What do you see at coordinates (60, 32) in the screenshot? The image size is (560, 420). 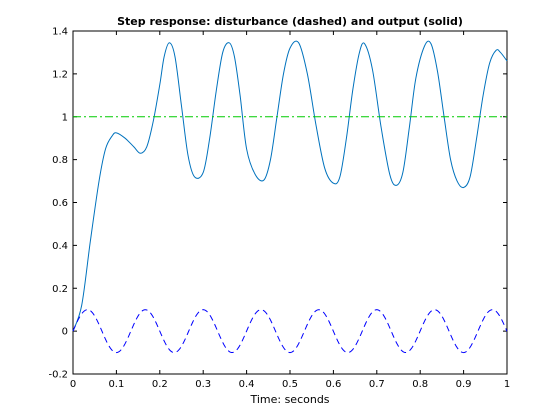 I see `y-tick-label: 1.4` at bounding box center [60, 32].